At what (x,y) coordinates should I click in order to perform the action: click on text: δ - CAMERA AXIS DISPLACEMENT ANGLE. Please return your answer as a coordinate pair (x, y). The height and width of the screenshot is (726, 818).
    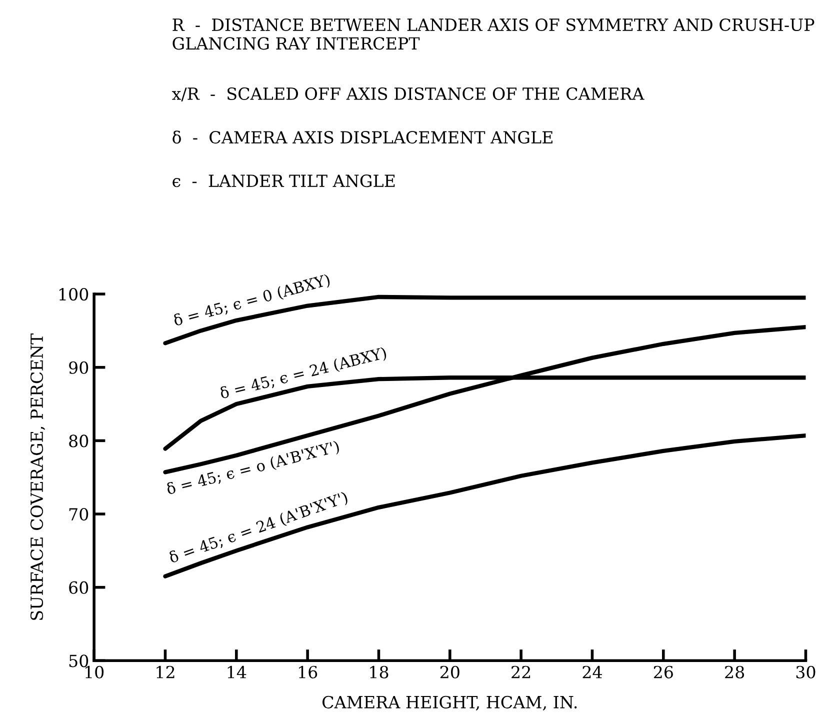
    Looking at the image, I should click on (362, 137).